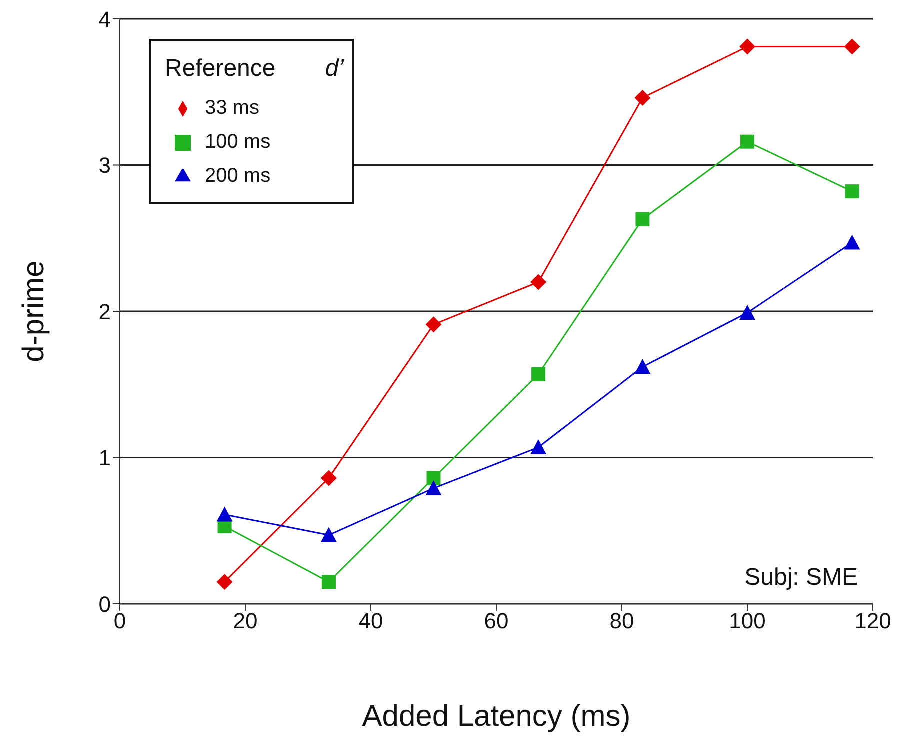  What do you see at coordinates (801, 578) in the screenshot?
I see `annotation: Subj: SME` at bounding box center [801, 578].